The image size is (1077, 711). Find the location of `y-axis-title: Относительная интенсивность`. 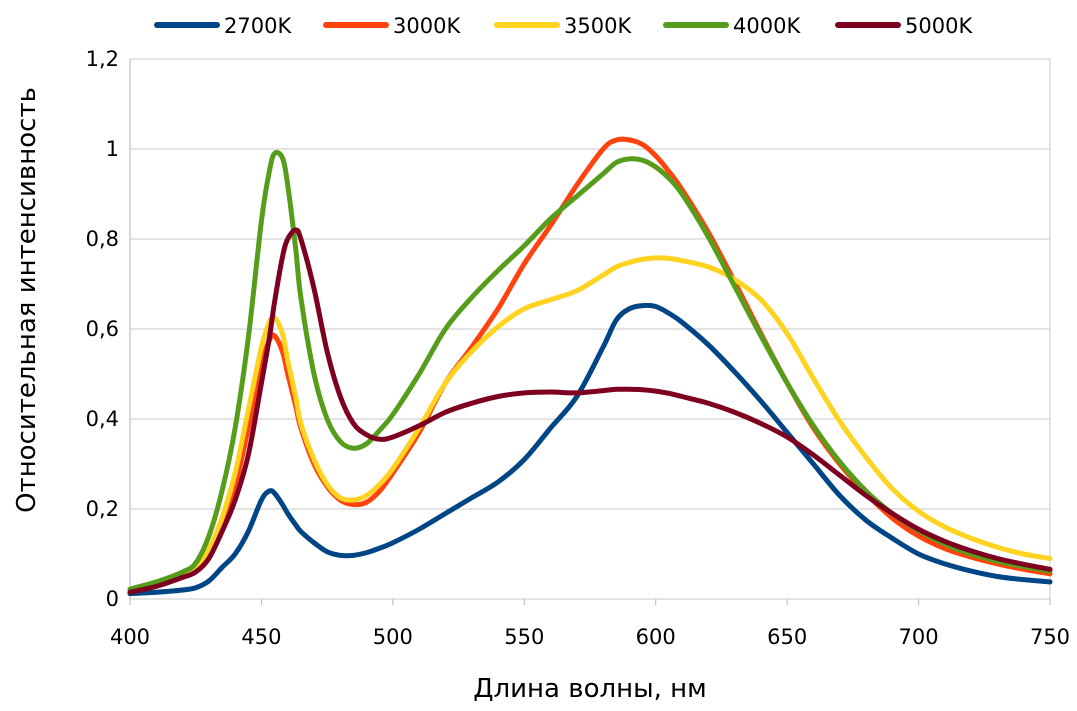

y-axis-title: Относительная интенсивность is located at coordinates (27, 300).